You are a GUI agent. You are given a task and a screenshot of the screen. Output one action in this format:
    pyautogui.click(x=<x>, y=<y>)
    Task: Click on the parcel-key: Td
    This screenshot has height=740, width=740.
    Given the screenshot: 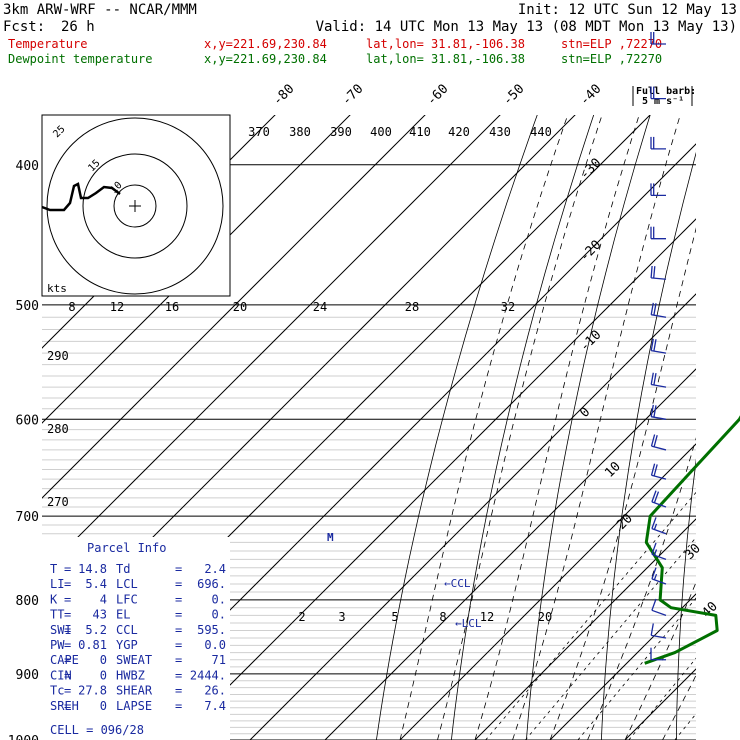 What is the action you would take?
    pyautogui.click(x=123, y=569)
    